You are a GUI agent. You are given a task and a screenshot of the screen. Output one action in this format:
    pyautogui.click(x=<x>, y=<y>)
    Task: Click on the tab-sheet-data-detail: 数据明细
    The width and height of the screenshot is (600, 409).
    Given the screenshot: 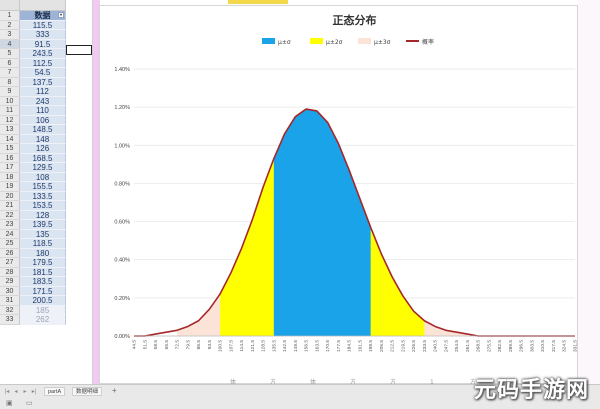 What is the action you would take?
    pyautogui.click(x=87, y=391)
    